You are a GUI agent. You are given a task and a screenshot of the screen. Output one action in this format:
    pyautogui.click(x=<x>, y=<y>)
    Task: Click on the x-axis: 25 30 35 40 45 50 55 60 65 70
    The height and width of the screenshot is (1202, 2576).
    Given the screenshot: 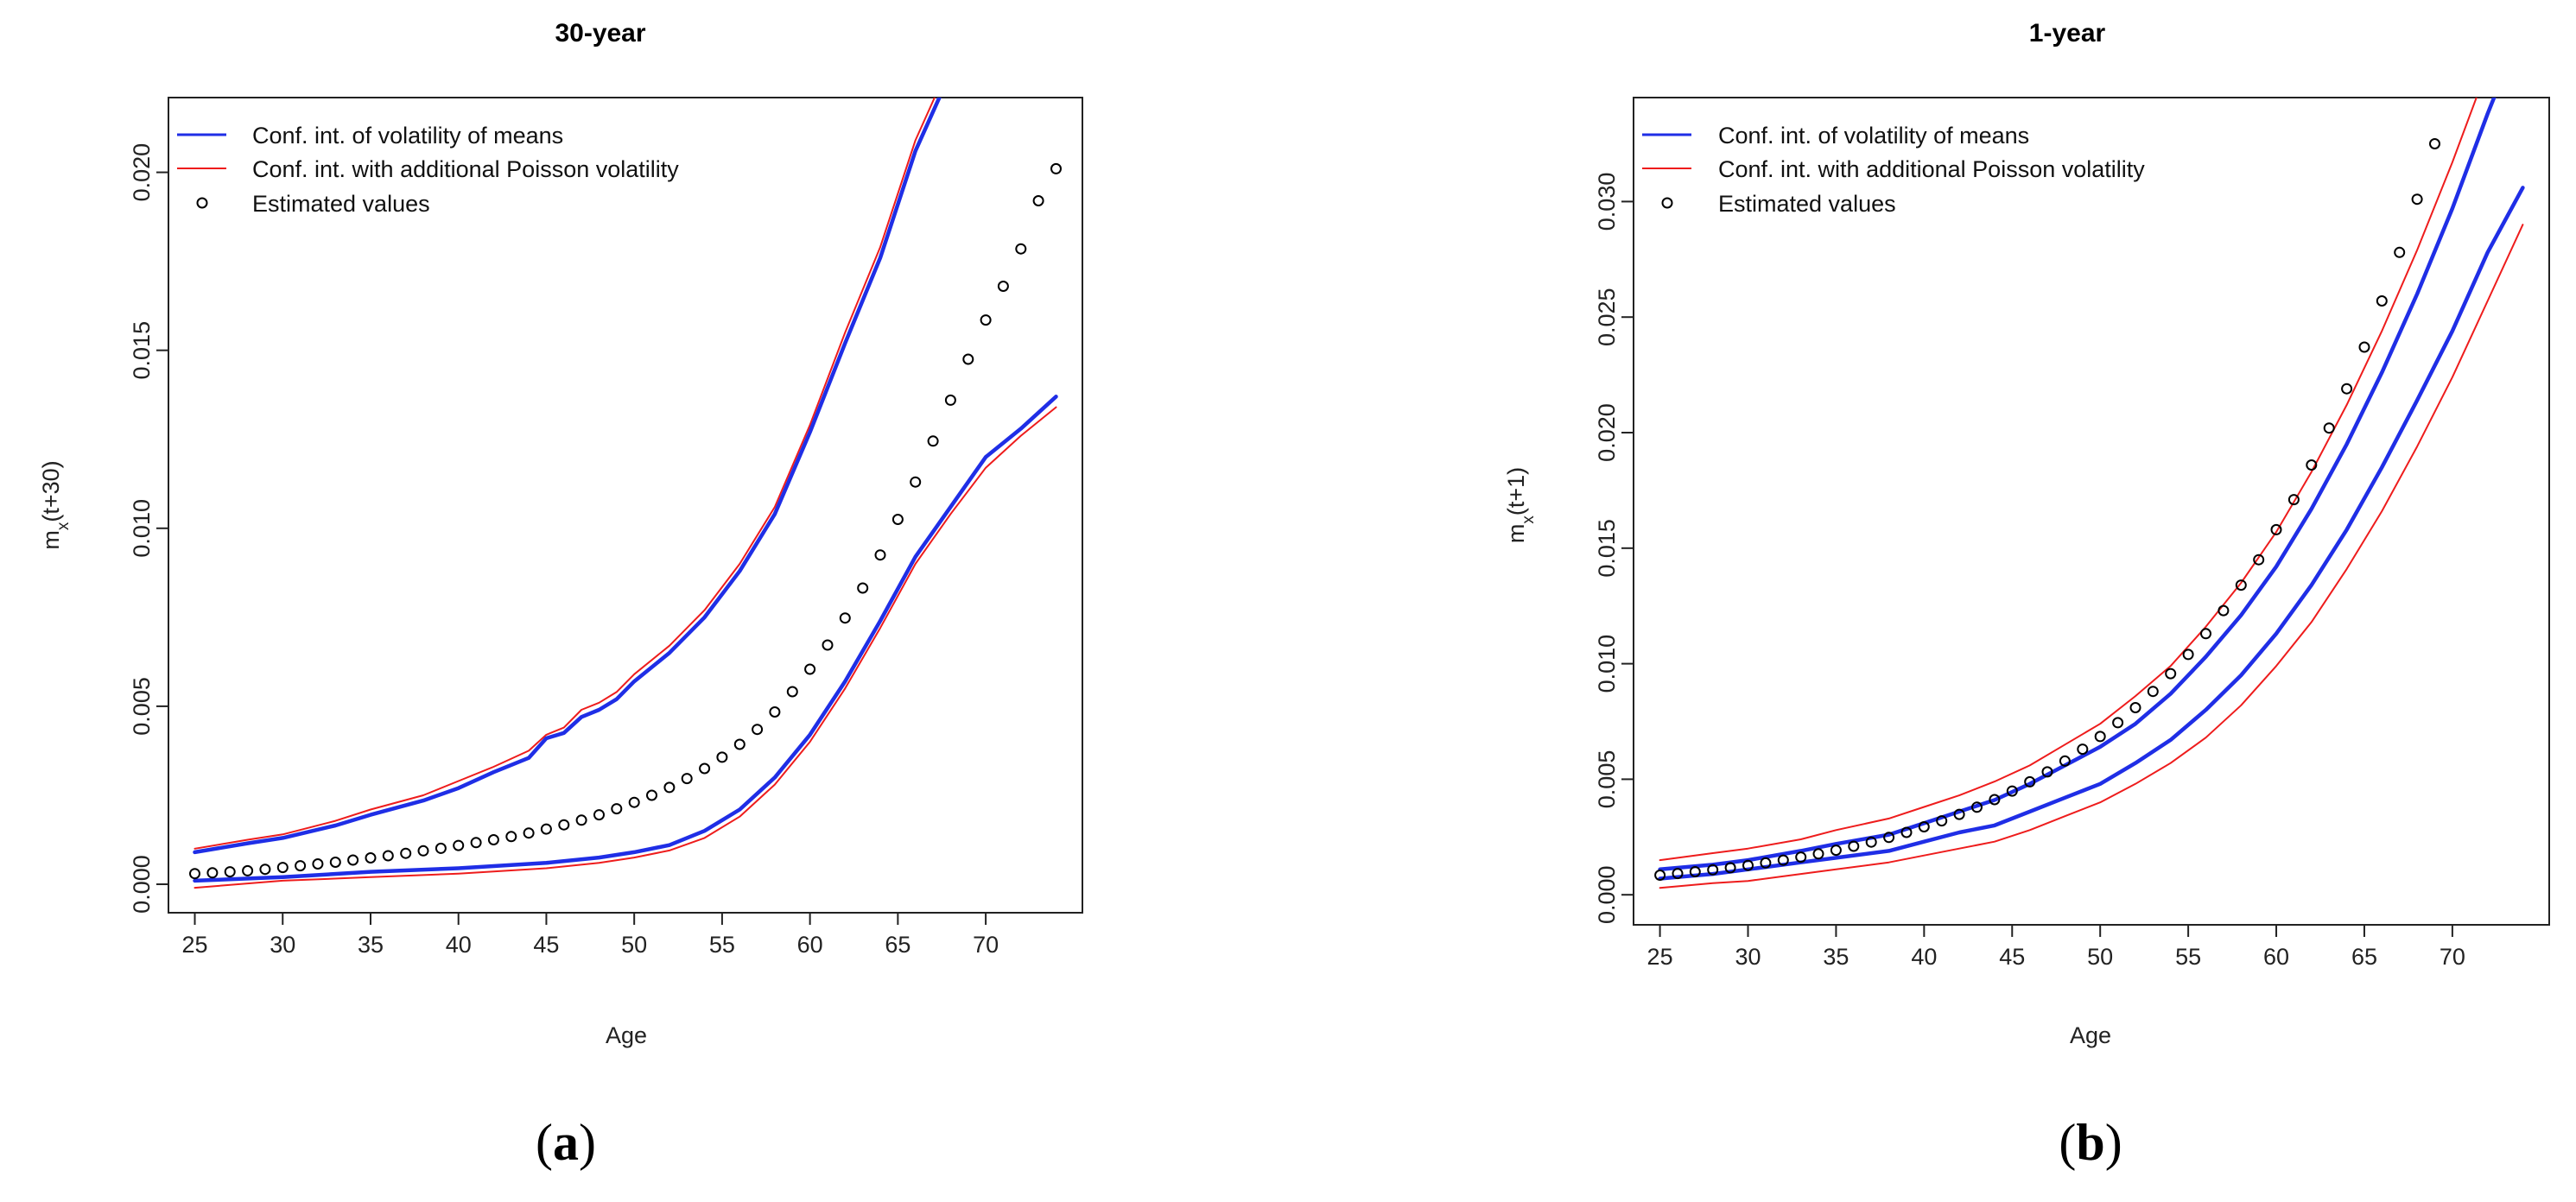 What is the action you would take?
    pyautogui.click(x=2056, y=948)
    